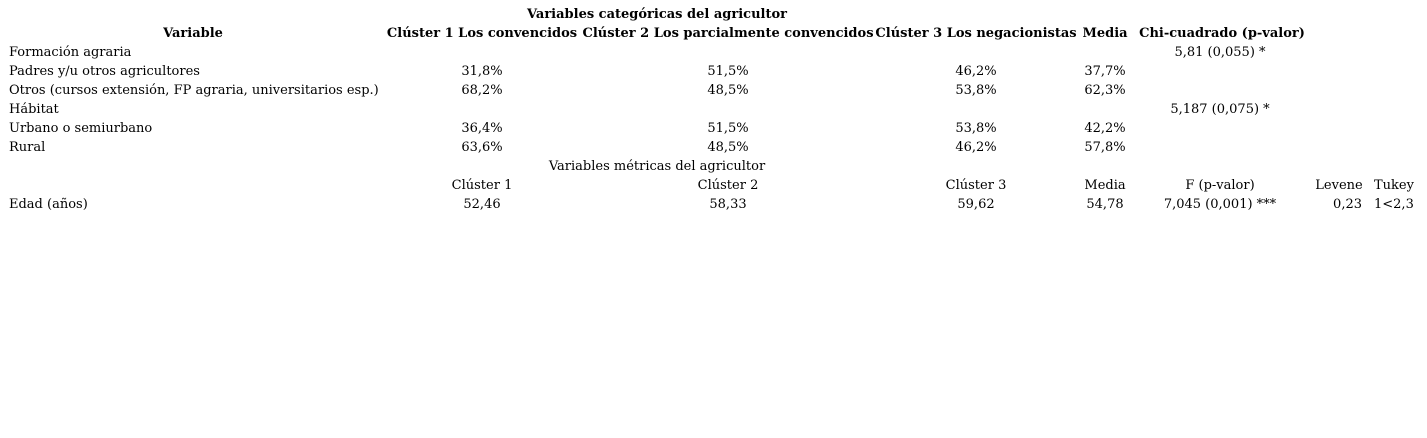 This screenshot has width=1427, height=438. Describe the element at coordinates (1105, 90) in the screenshot. I see `cell-media: 62,3%` at that location.